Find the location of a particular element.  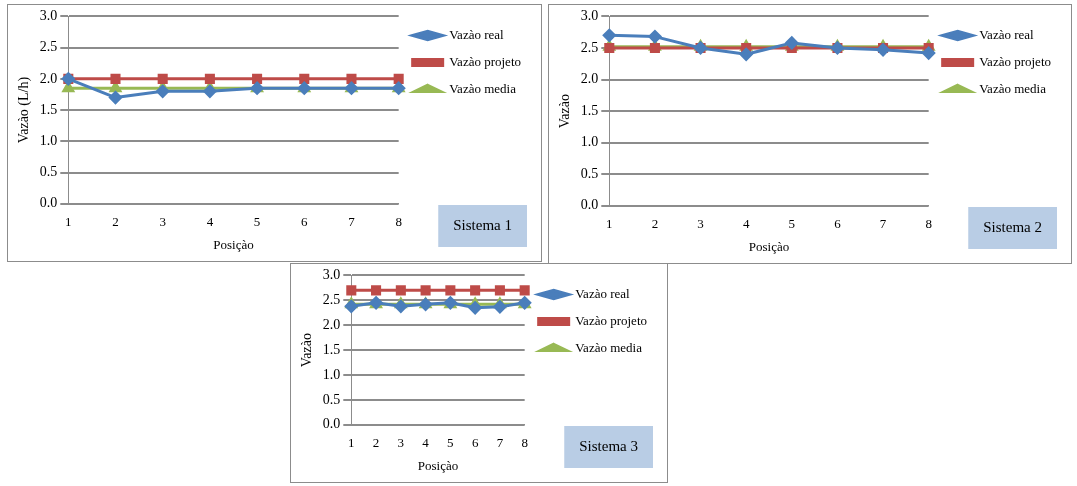

text: Sistema 1 is located at coordinates (482, 224).